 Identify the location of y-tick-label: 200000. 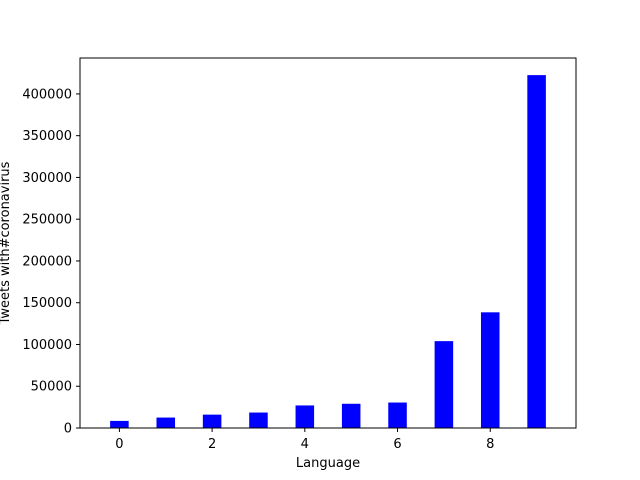
(47, 261).